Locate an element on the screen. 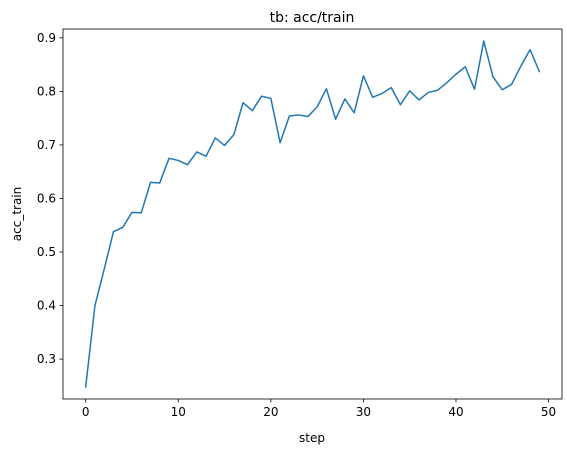  x-tick-label: 0 is located at coordinates (86, 412).